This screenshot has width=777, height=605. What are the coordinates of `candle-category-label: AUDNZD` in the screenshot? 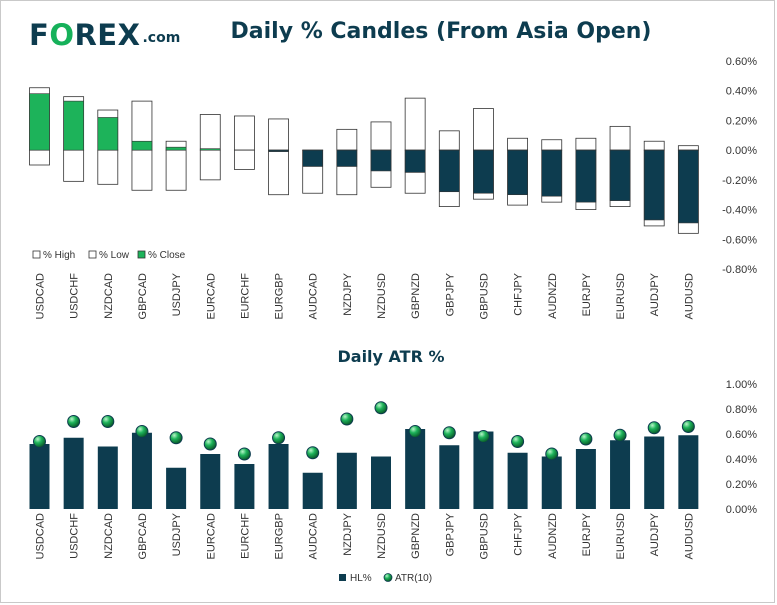 It's located at (553, 296).